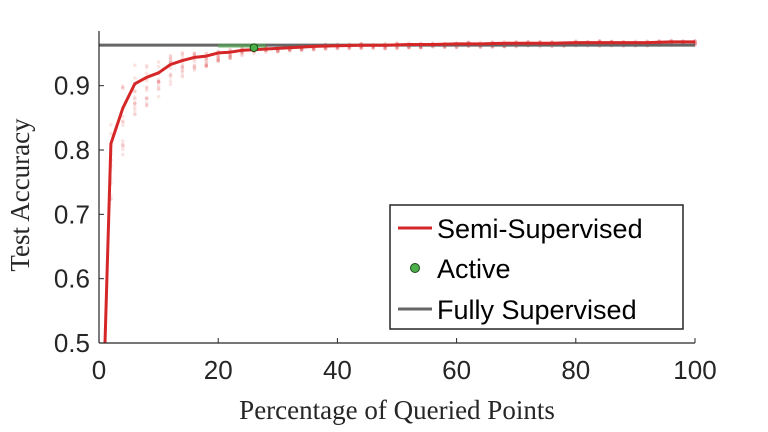 This screenshot has height=432, width=768. I want to click on legend-swatch-active, so click(415, 268).